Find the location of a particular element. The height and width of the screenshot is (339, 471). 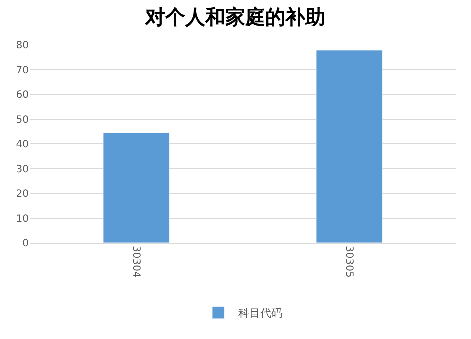

y-tick-label: 20 is located at coordinates (22, 194).